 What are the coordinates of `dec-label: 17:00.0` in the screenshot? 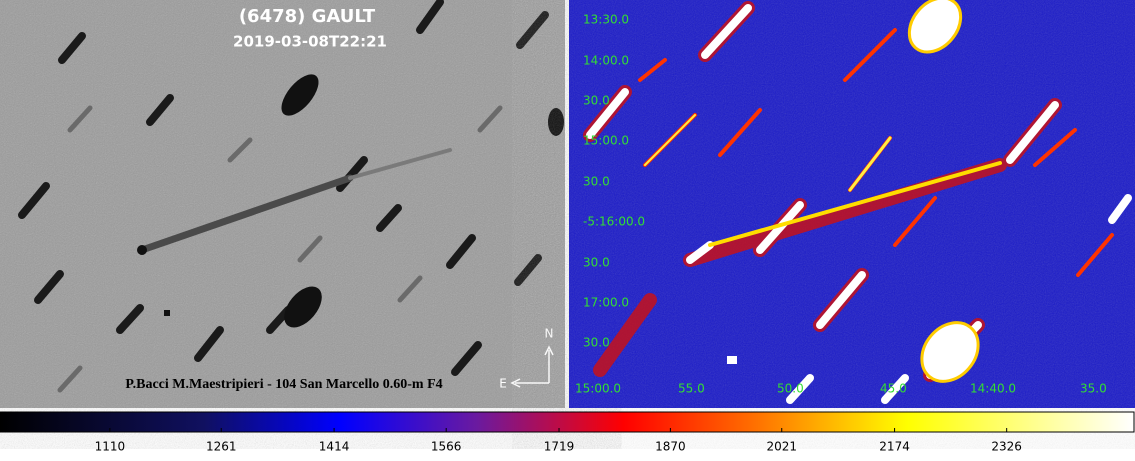 It's located at (606, 303).